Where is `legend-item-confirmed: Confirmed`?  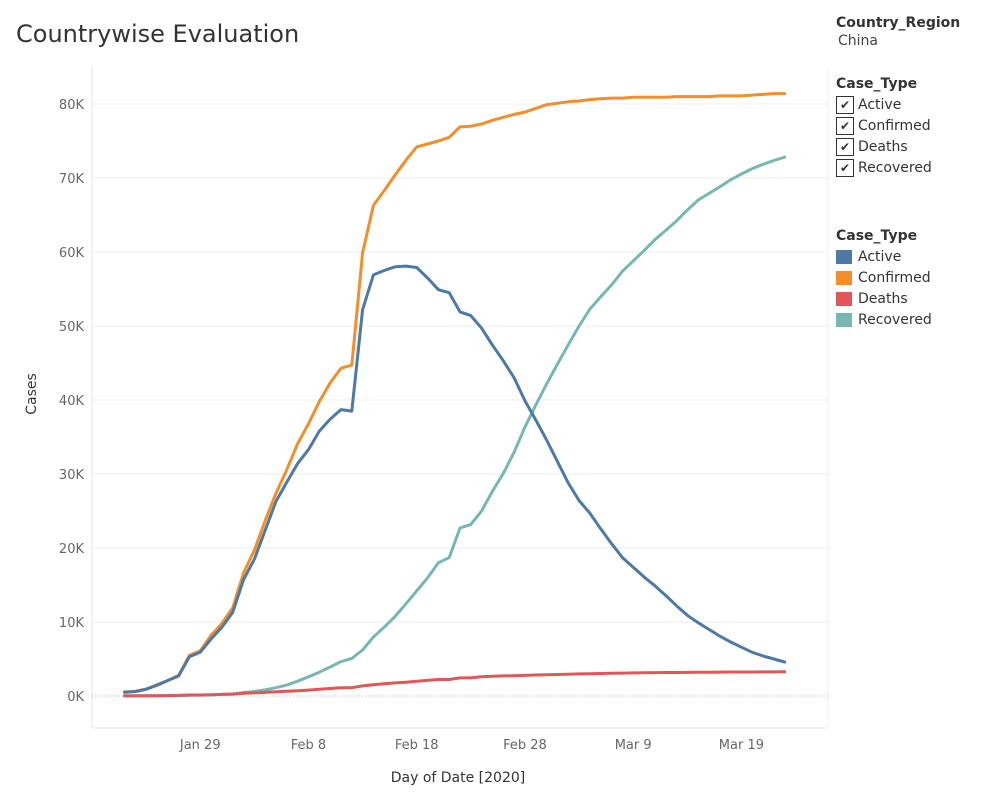 legend-item-confirmed: Confirmed is located at coordinates (884, 277).